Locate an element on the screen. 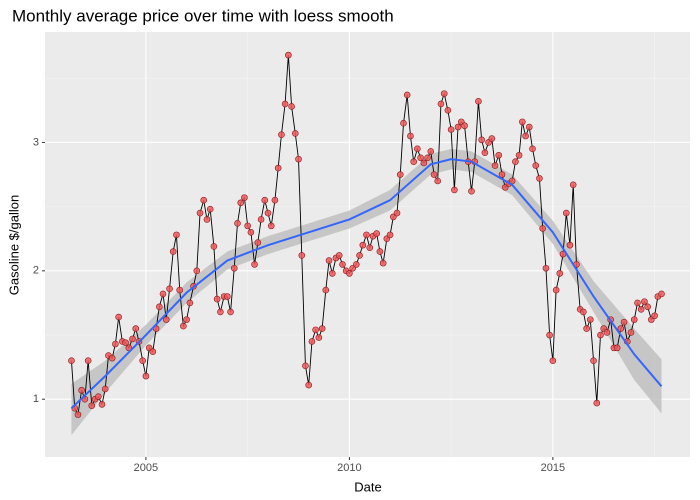 The image size is (700, 500). y-tick-label: 3 is located at coordinates (36, 142).